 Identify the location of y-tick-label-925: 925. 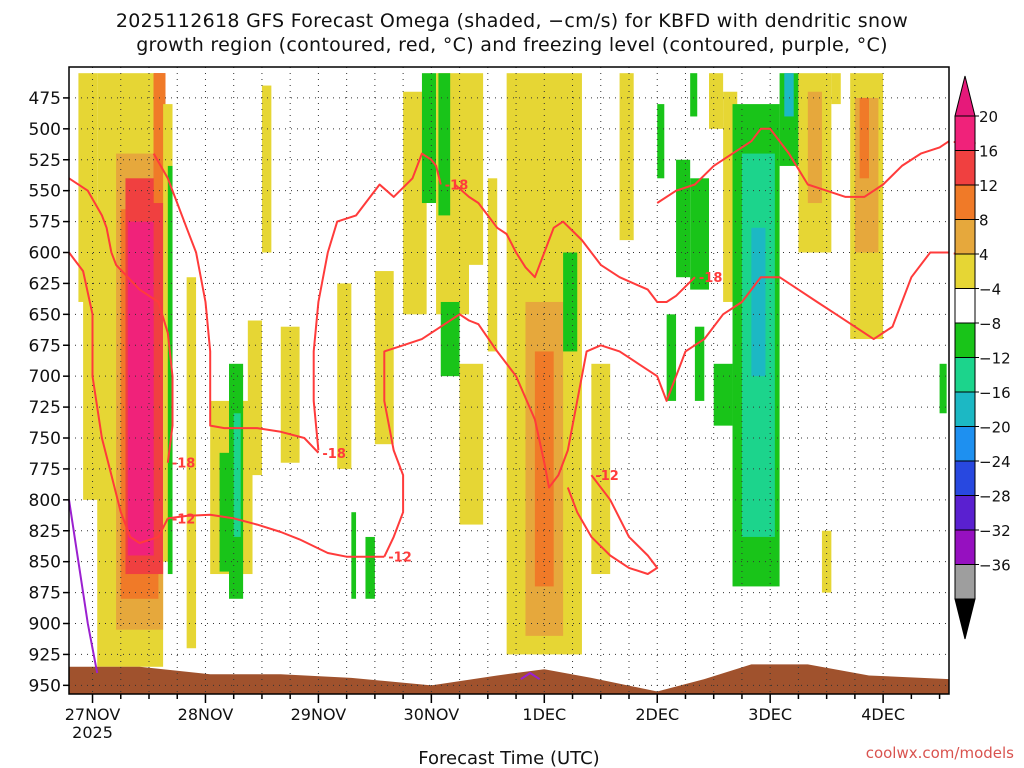
(45, 655).